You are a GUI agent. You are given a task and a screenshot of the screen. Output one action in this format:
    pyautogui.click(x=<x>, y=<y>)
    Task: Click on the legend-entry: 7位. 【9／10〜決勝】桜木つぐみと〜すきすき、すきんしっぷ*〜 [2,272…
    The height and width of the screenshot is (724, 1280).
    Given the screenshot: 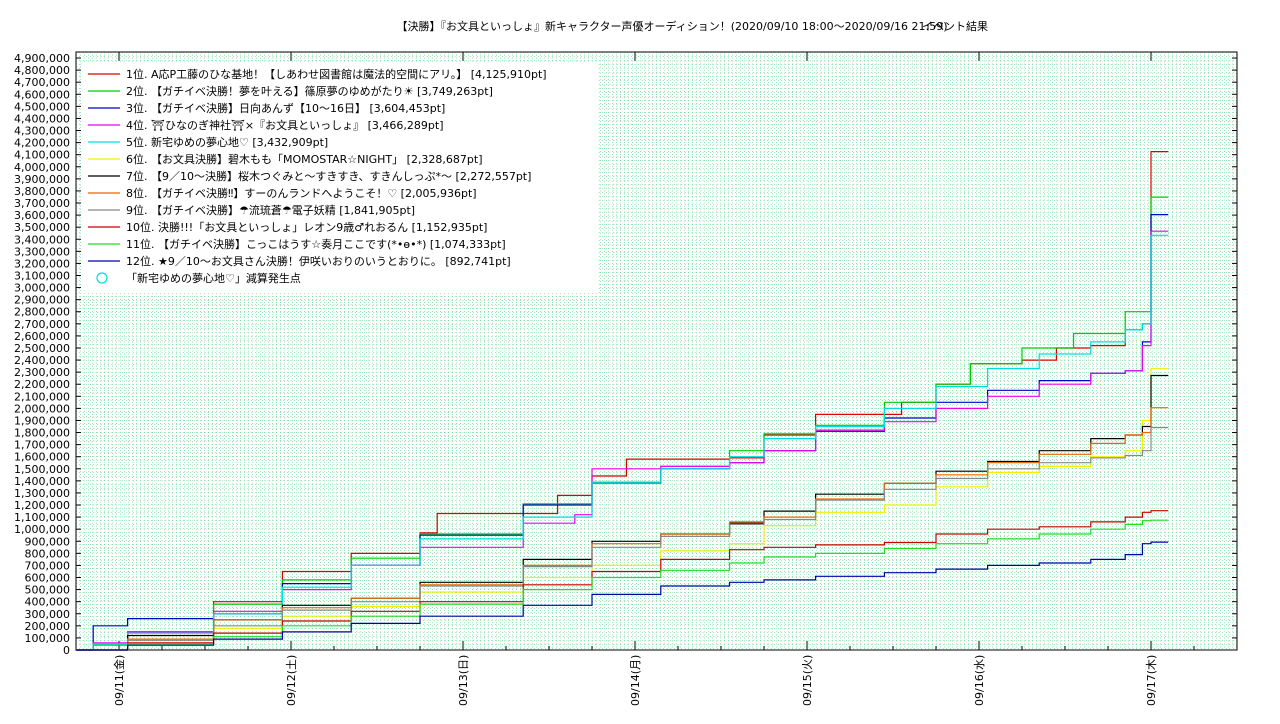 What is the action you would take?
    pyautogui.click(x=328, y=176)
    